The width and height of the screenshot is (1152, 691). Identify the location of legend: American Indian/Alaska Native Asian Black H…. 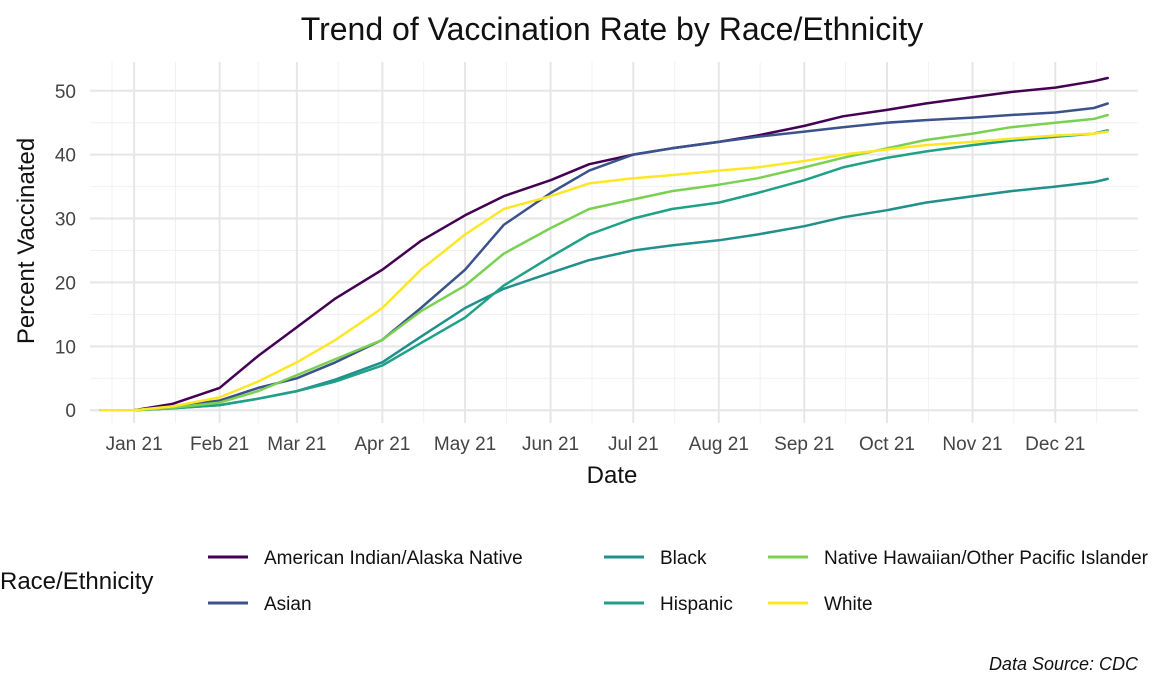
(678, 581).